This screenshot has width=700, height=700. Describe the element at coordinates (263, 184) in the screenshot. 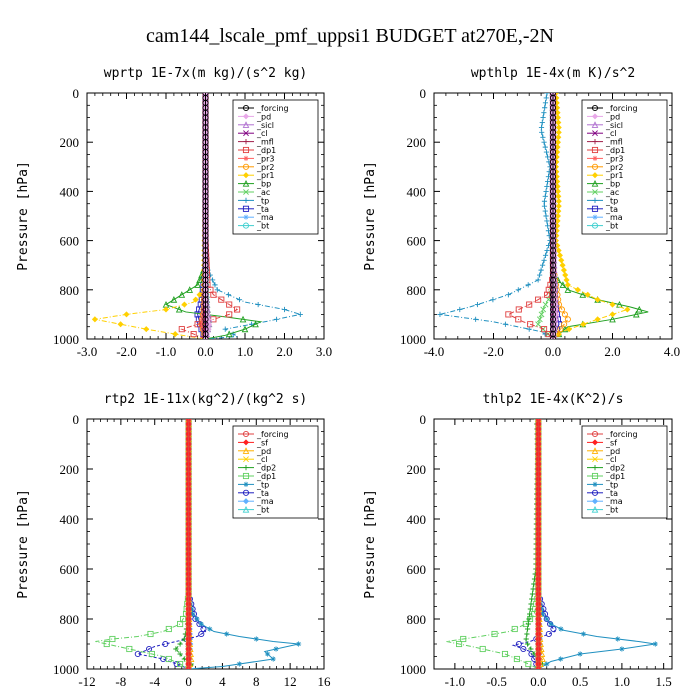

I see `legend-label: _bp` at that location.